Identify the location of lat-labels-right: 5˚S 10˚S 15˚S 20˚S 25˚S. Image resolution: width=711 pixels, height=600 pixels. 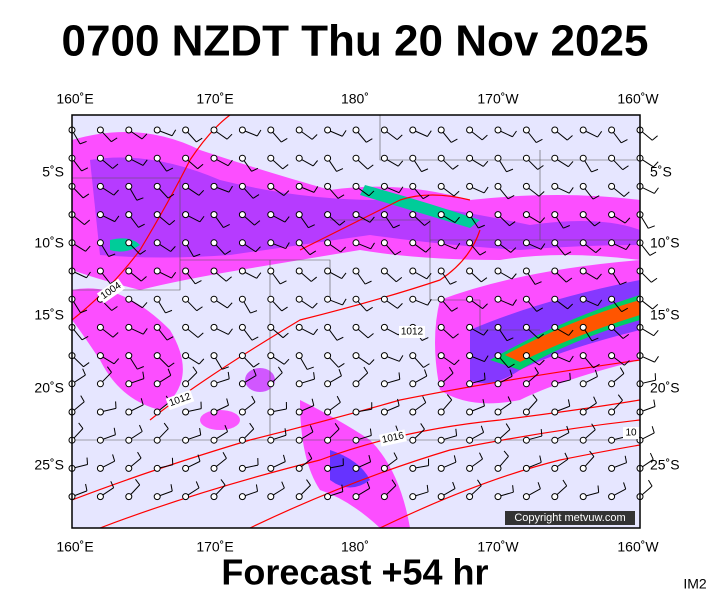
(665, 318).